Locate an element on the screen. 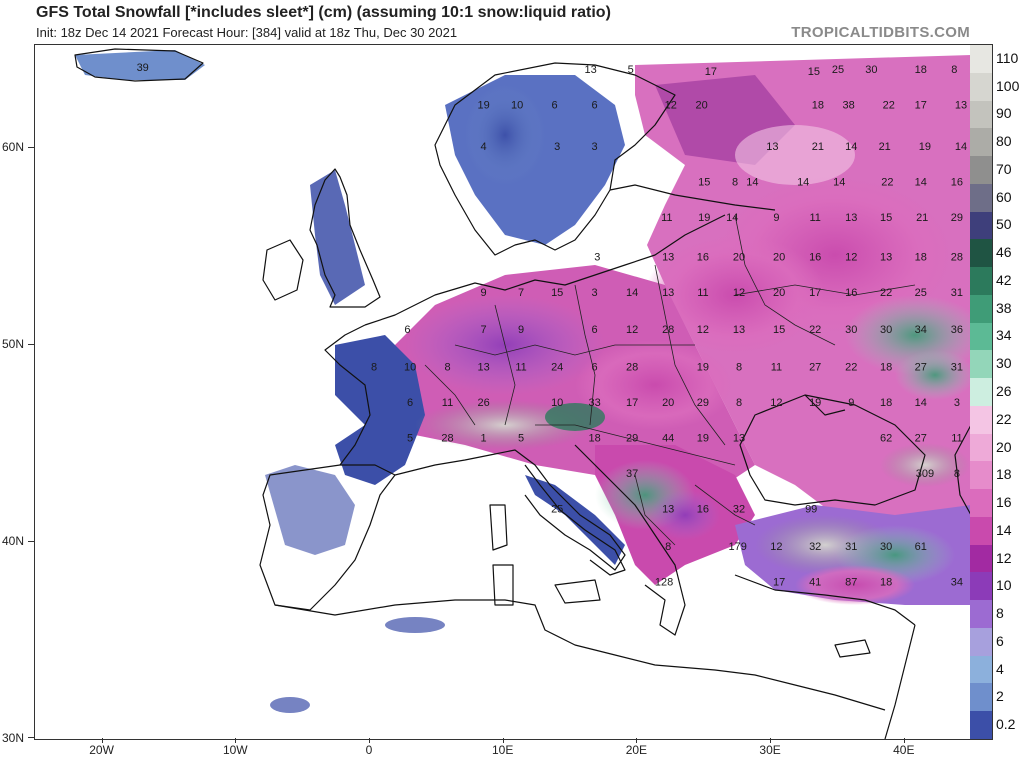  legend-label: 6 is located at coordinates (1000, 640).